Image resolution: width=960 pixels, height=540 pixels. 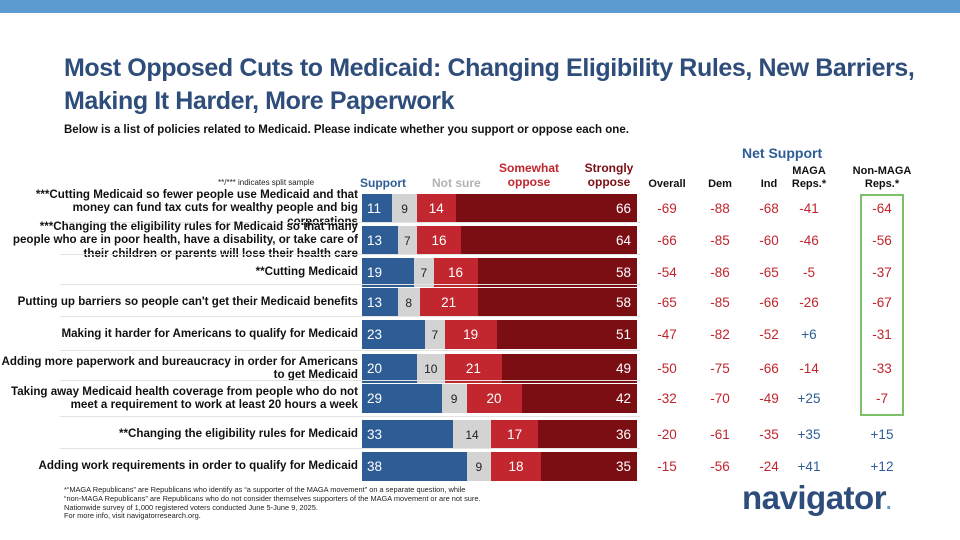 I want to click on bar-segment-somewhat-oppose: 16, so click(x=439, y=240).